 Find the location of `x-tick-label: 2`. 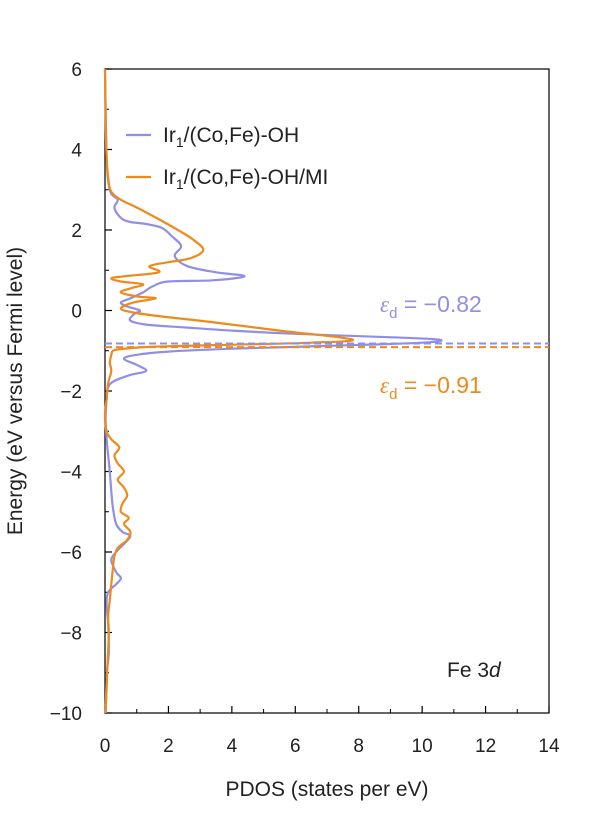

x-tick-label: 2 is located at coordinates (168, 746).